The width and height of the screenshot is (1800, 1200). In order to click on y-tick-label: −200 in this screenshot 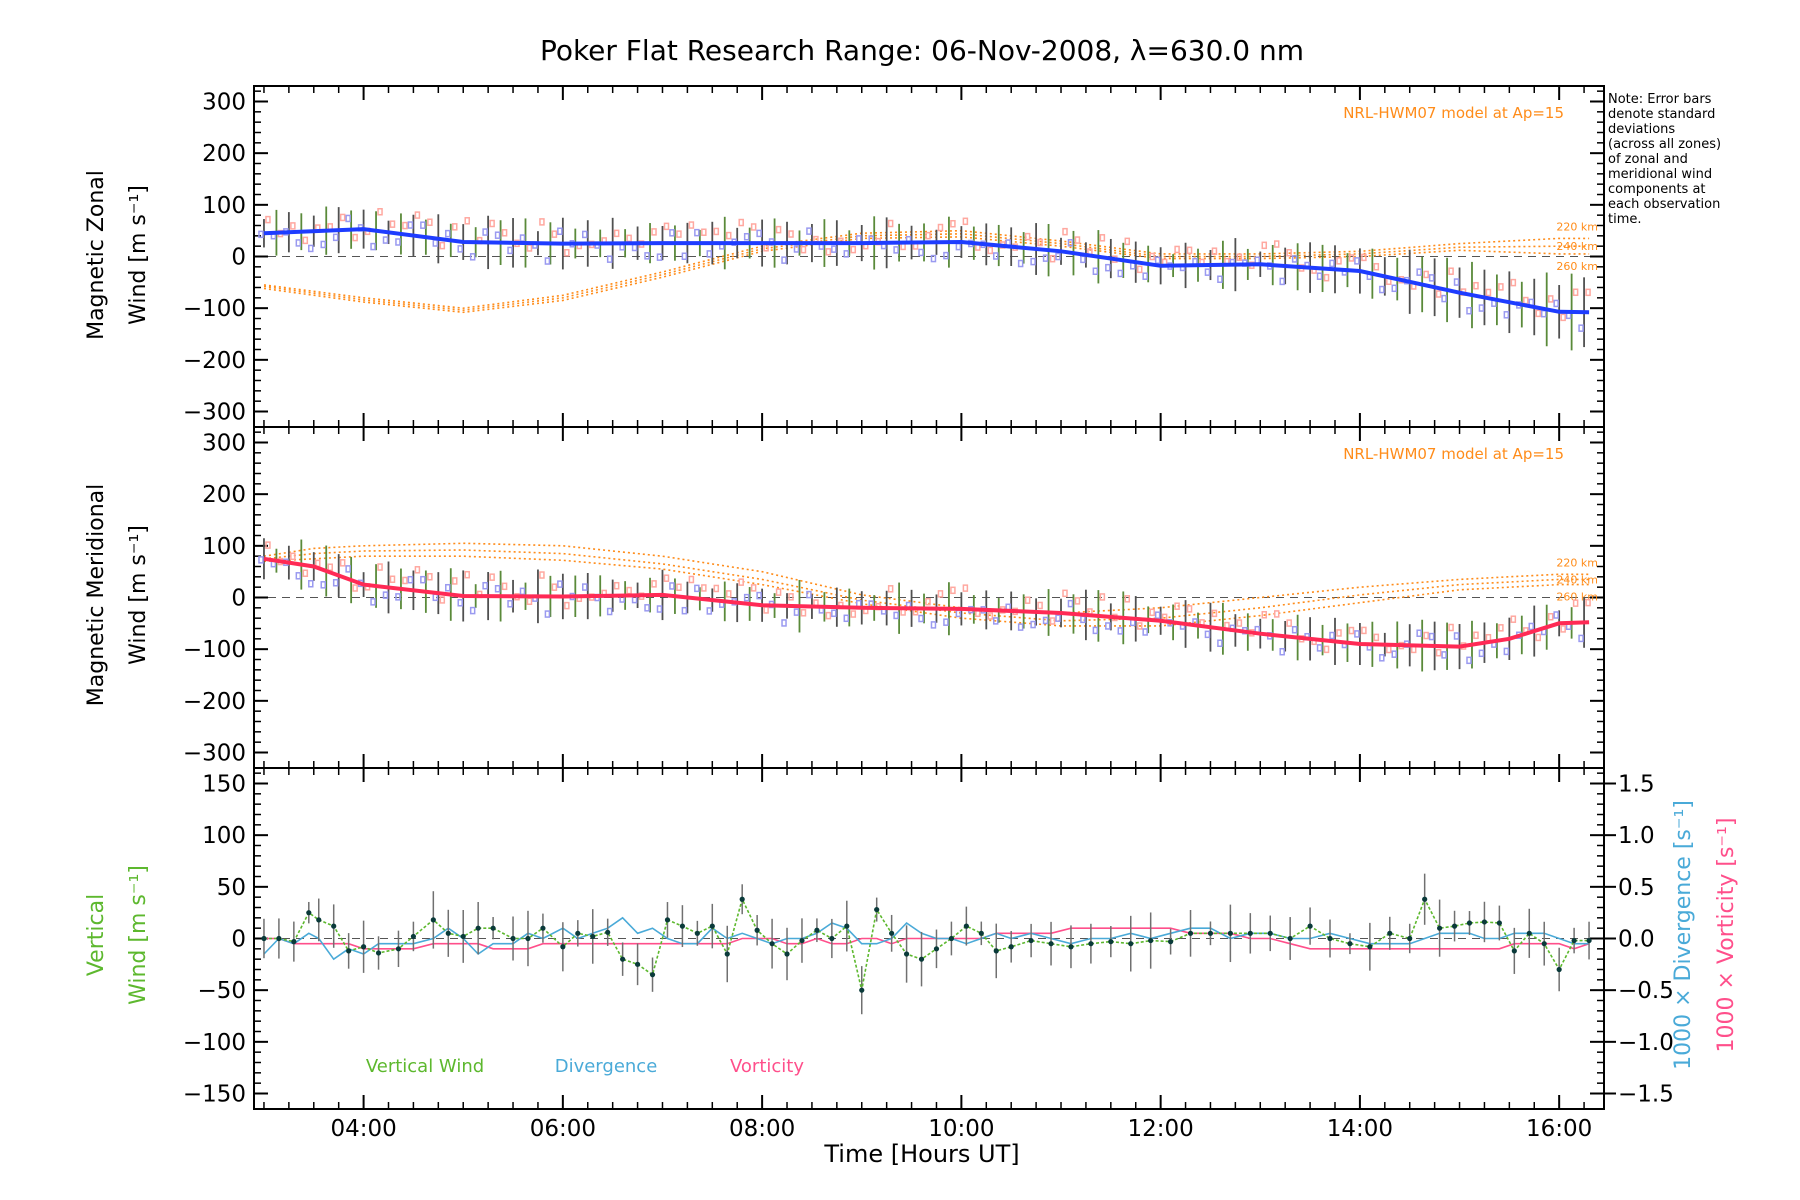, I will do `click(214, 361)`.